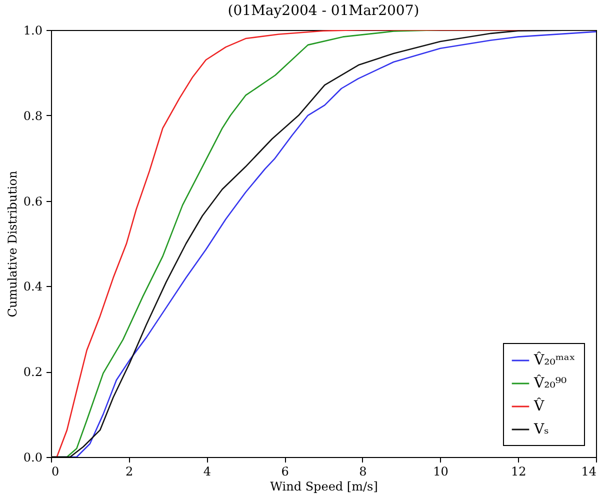 This screenshot has height=501, width=615. What do you see at coordinates (32, 31) in the screenshot?
I see `y-tick-label: 1.0` at bounding box center [32, 31].